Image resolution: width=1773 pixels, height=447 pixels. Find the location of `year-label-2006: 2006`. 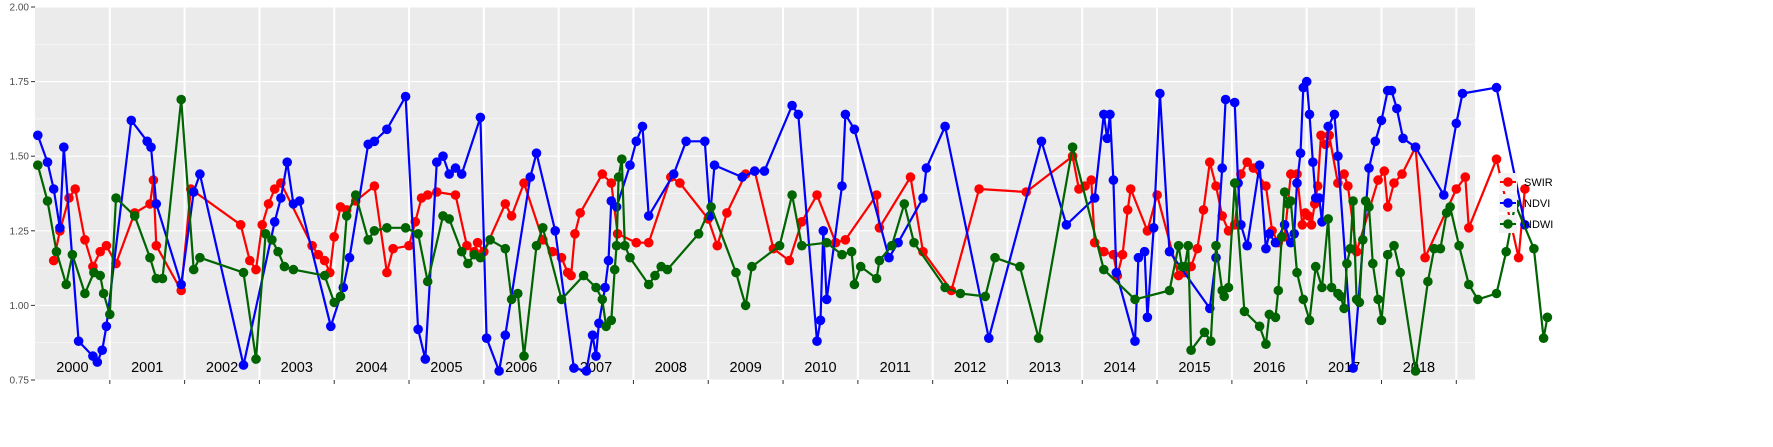

year-label-2006: 2006 is located at coordinates (521, 368).